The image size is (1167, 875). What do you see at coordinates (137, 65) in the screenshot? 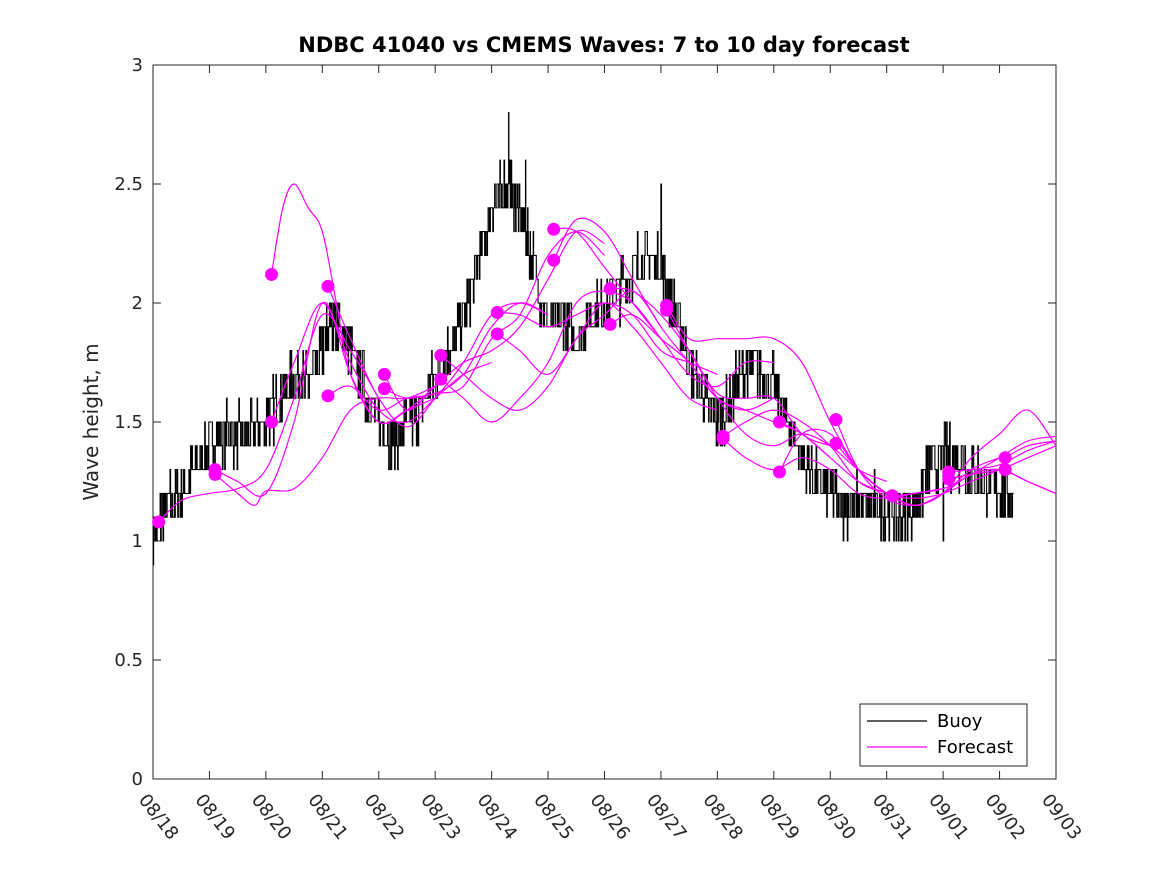
I see `y-tick-label: 3` at bounding box center [137, 65].